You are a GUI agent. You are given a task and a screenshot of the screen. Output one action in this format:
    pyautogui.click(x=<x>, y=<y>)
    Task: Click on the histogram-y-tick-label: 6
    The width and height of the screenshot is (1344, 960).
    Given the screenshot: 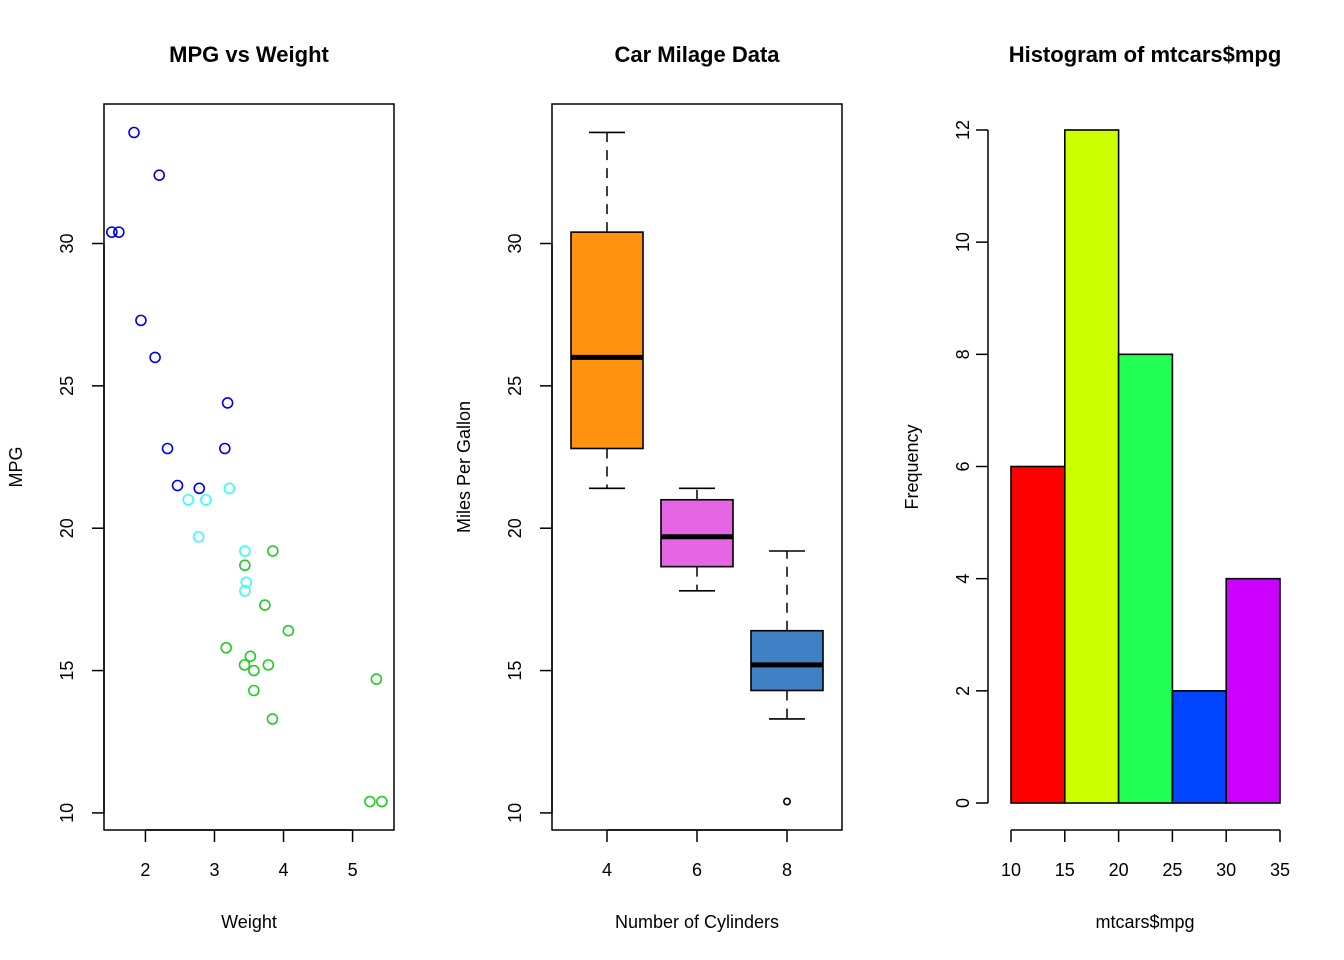 What is the action you would take?
    pyautogui.click(x=963, y=466)
    